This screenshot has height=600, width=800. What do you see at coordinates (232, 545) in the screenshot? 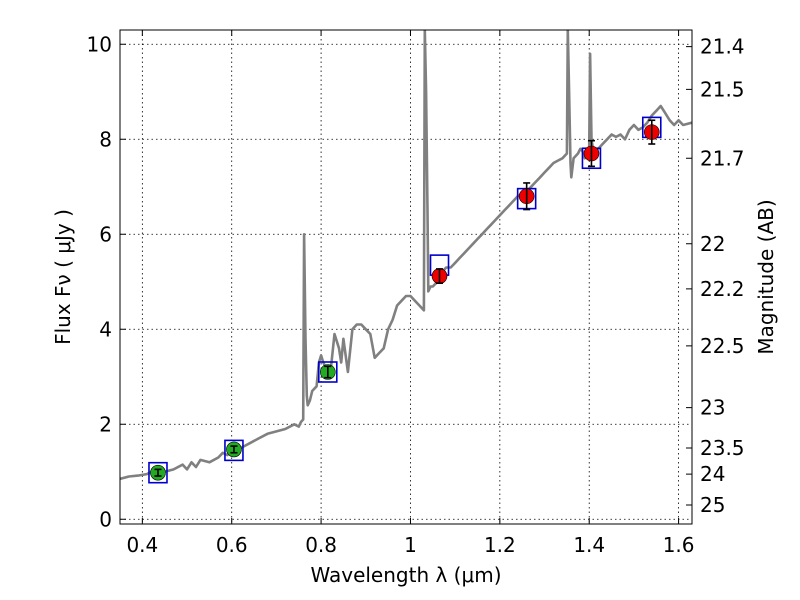
I see `x-tick-label: 0.6` at bounding box center [232, 545].